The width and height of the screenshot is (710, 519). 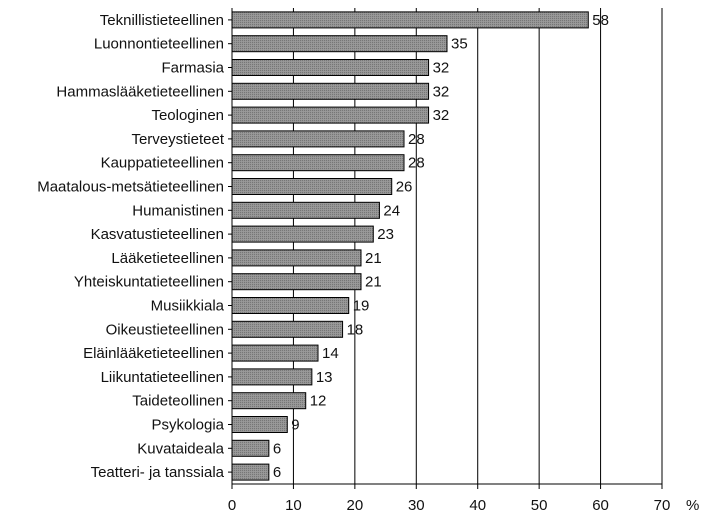 What do you see at coordinates (449, 498) in the screenshot?
I see `x-axis: 0 10 20 30 40 50 60 70` at bounding box center [449, 498].